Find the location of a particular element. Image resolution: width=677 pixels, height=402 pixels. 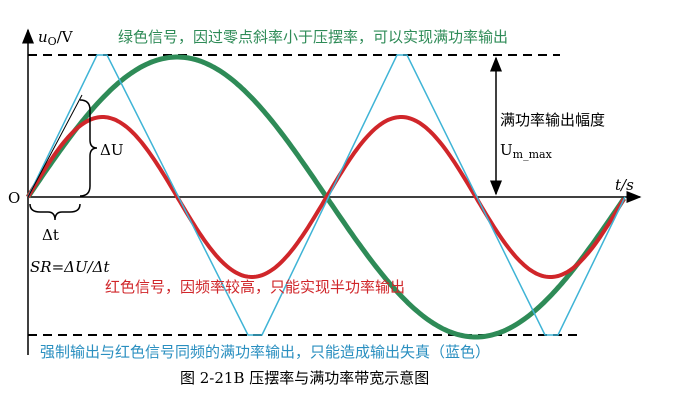

slope-line is located at coordinates (55, 146).